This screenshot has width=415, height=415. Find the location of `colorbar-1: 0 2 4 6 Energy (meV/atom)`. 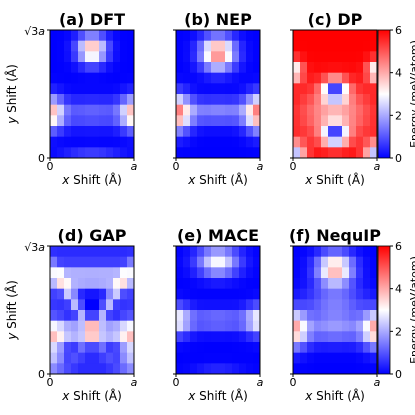

colorbar-1: 0 2 4 6 Energy (meV/atom) is located at coordinates (396, 94).